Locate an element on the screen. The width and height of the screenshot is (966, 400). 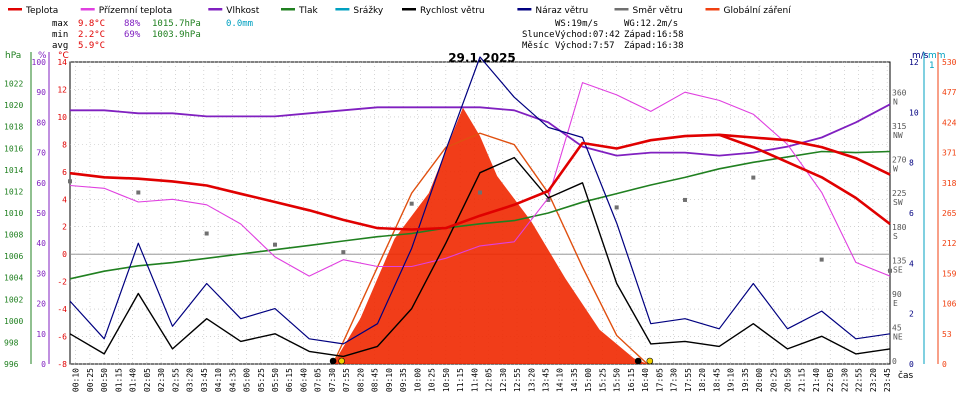
x-tick-label: 12:55 is located at coordinates (517, 380).